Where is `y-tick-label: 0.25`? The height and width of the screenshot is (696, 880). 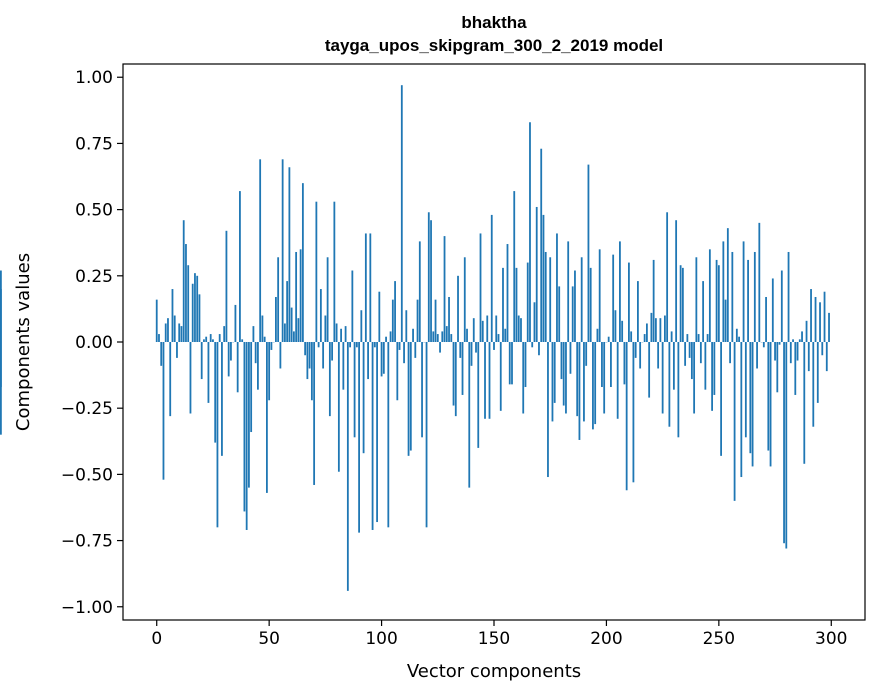 y-tick-label: 0.25 is located at coordinates (94, 277).